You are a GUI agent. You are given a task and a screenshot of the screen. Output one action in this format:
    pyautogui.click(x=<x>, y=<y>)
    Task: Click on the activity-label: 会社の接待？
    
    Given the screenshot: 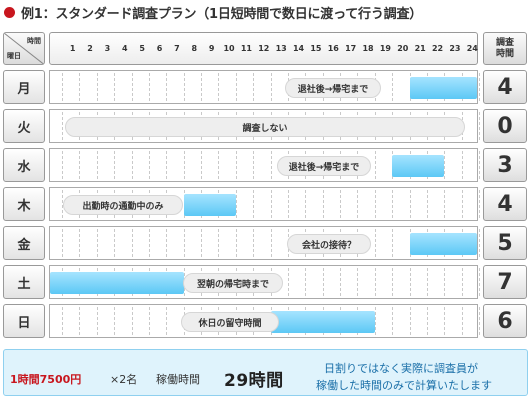 What is the action you would take?
    pyautogui.click(x=329, y=244)
    